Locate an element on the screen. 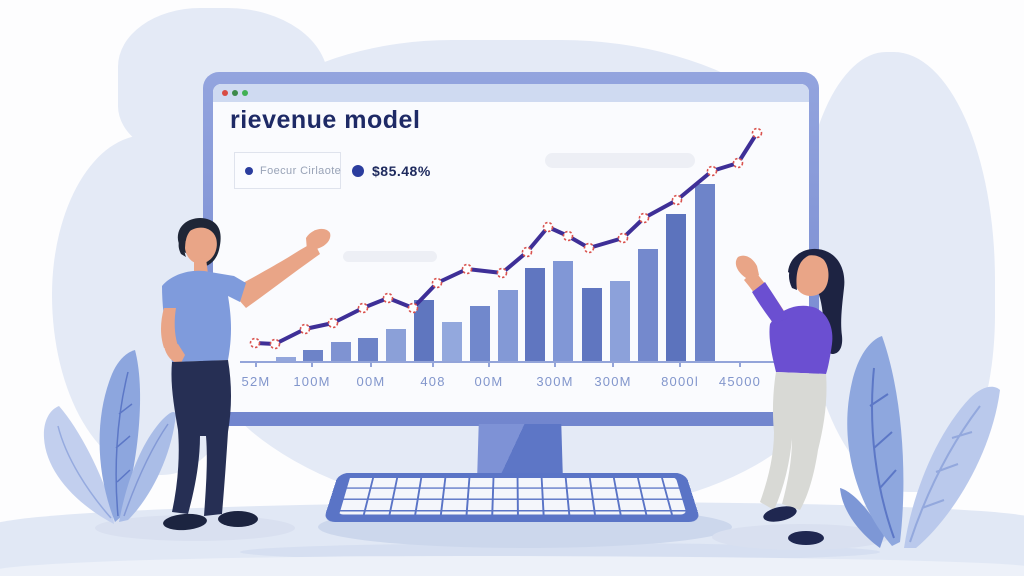 This screenshot has width=1024, height=576. floor-highlight is located at coordinates (512, 566).